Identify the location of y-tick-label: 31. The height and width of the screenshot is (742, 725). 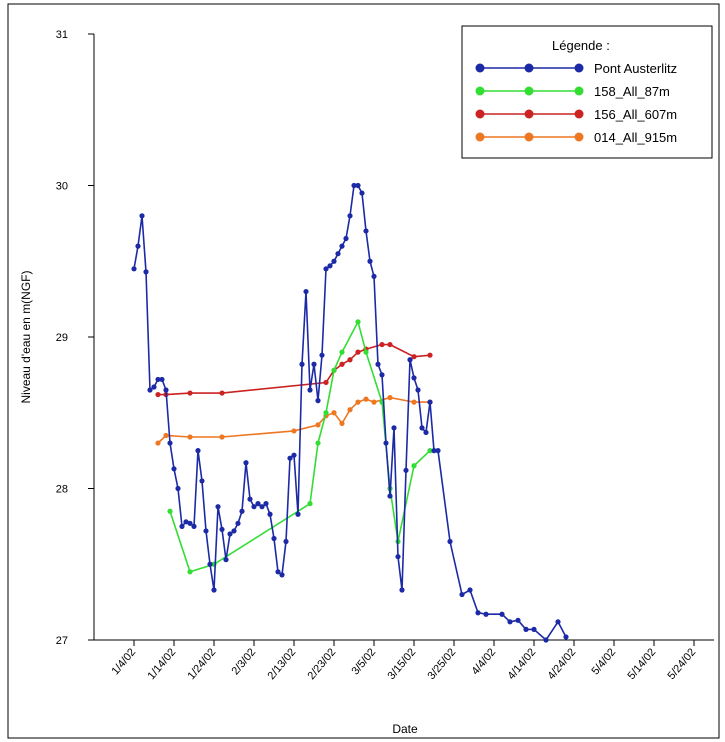
(62, 35).